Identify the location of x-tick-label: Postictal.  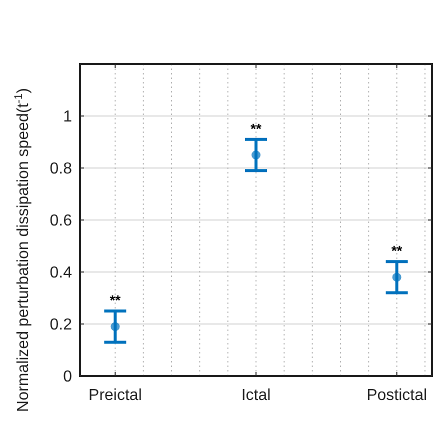
(397, 395).